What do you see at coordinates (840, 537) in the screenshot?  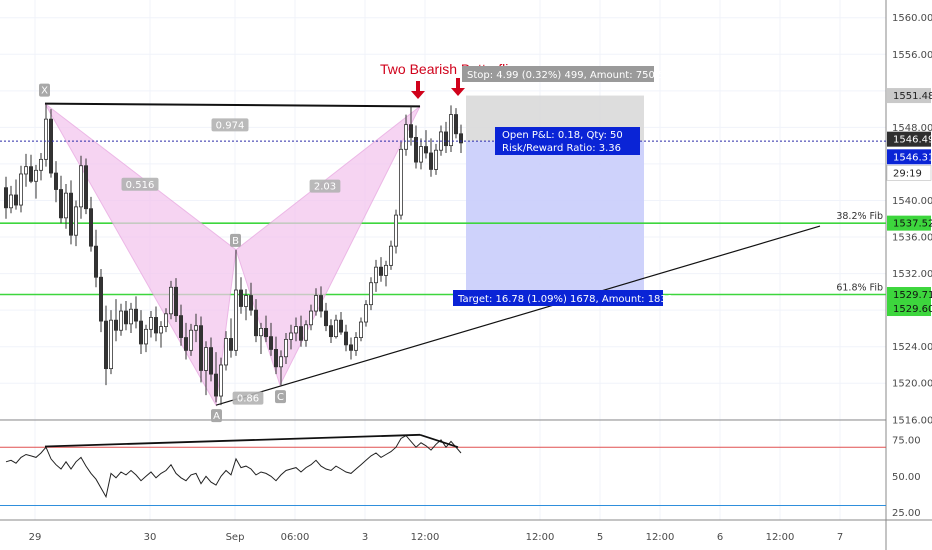 I see `time-tick-label: 7` at bounding box center [840, 537].